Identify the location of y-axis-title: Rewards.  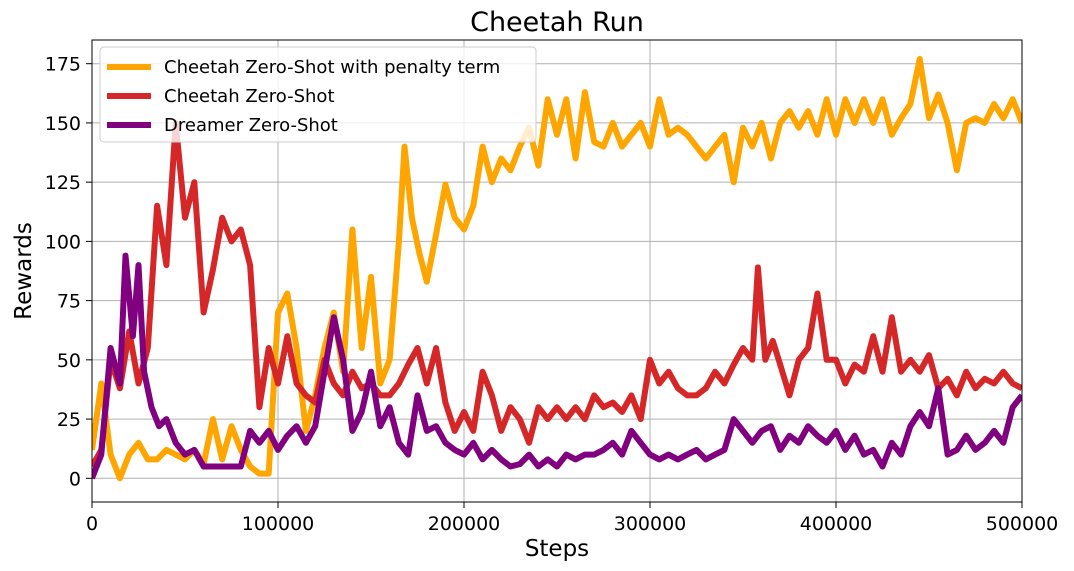
(24, 271).